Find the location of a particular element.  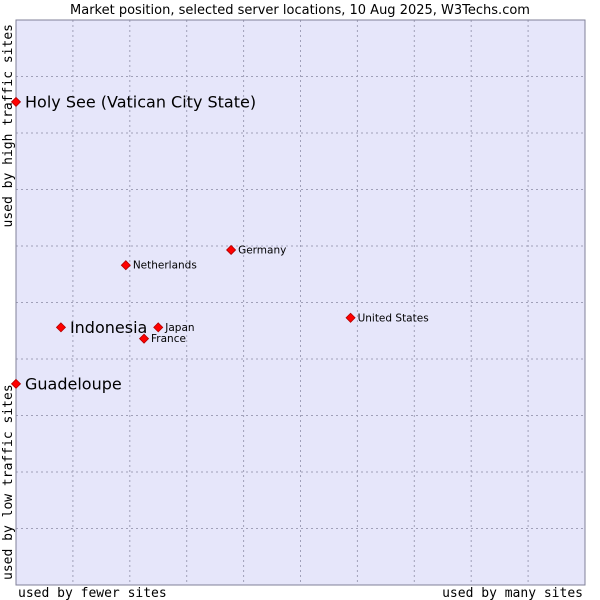

point-holy-see-vatican-city-state: Holy See (Vatican City State) is located at coordinates (133, 101).